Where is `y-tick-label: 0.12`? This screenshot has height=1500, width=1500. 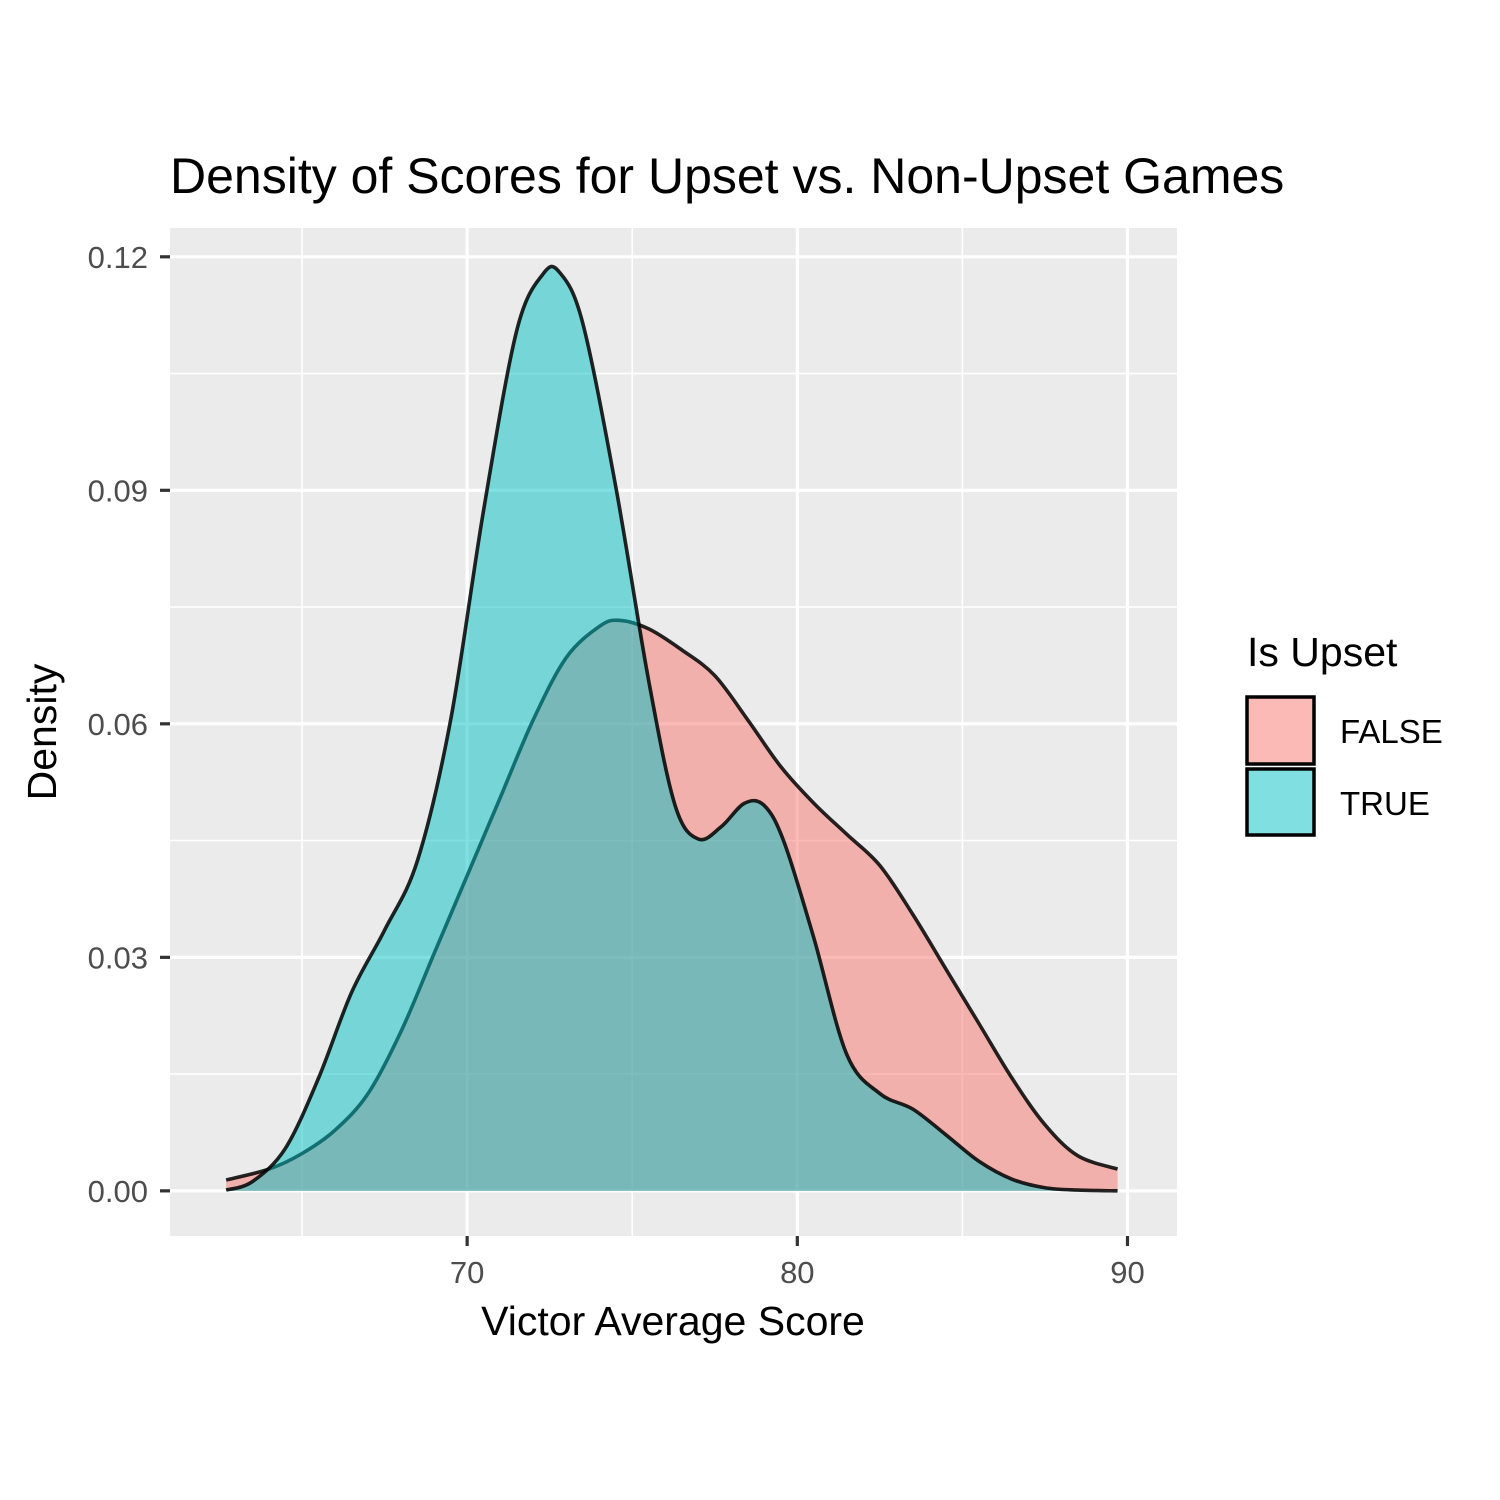 y-tick-label: 0.12 is located at coordinates (118, 257).